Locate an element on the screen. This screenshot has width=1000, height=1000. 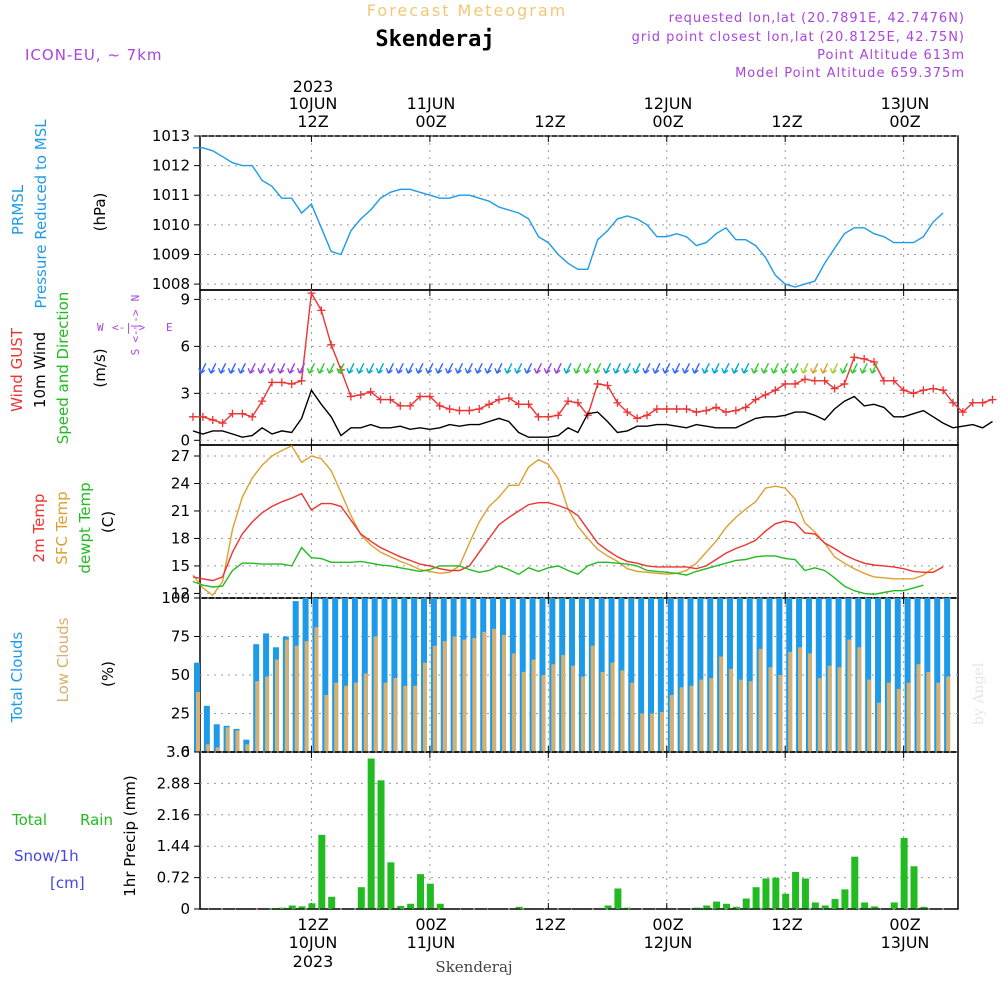
watermark: by Angel is located at coordinates (979, 693).